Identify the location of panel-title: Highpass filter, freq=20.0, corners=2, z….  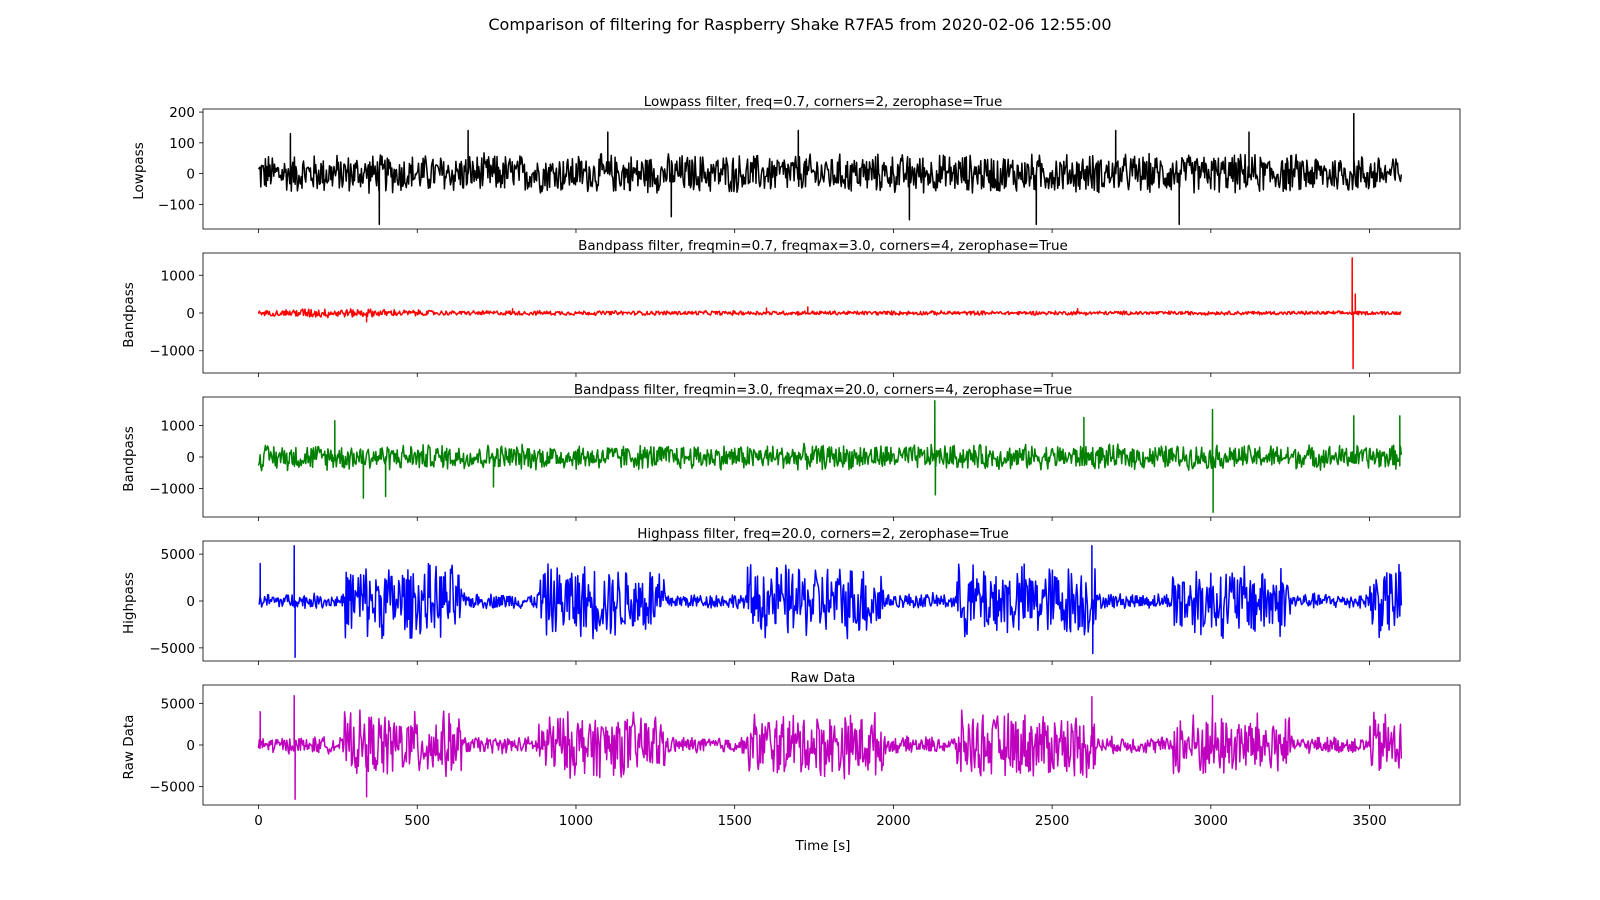
(823, 534).